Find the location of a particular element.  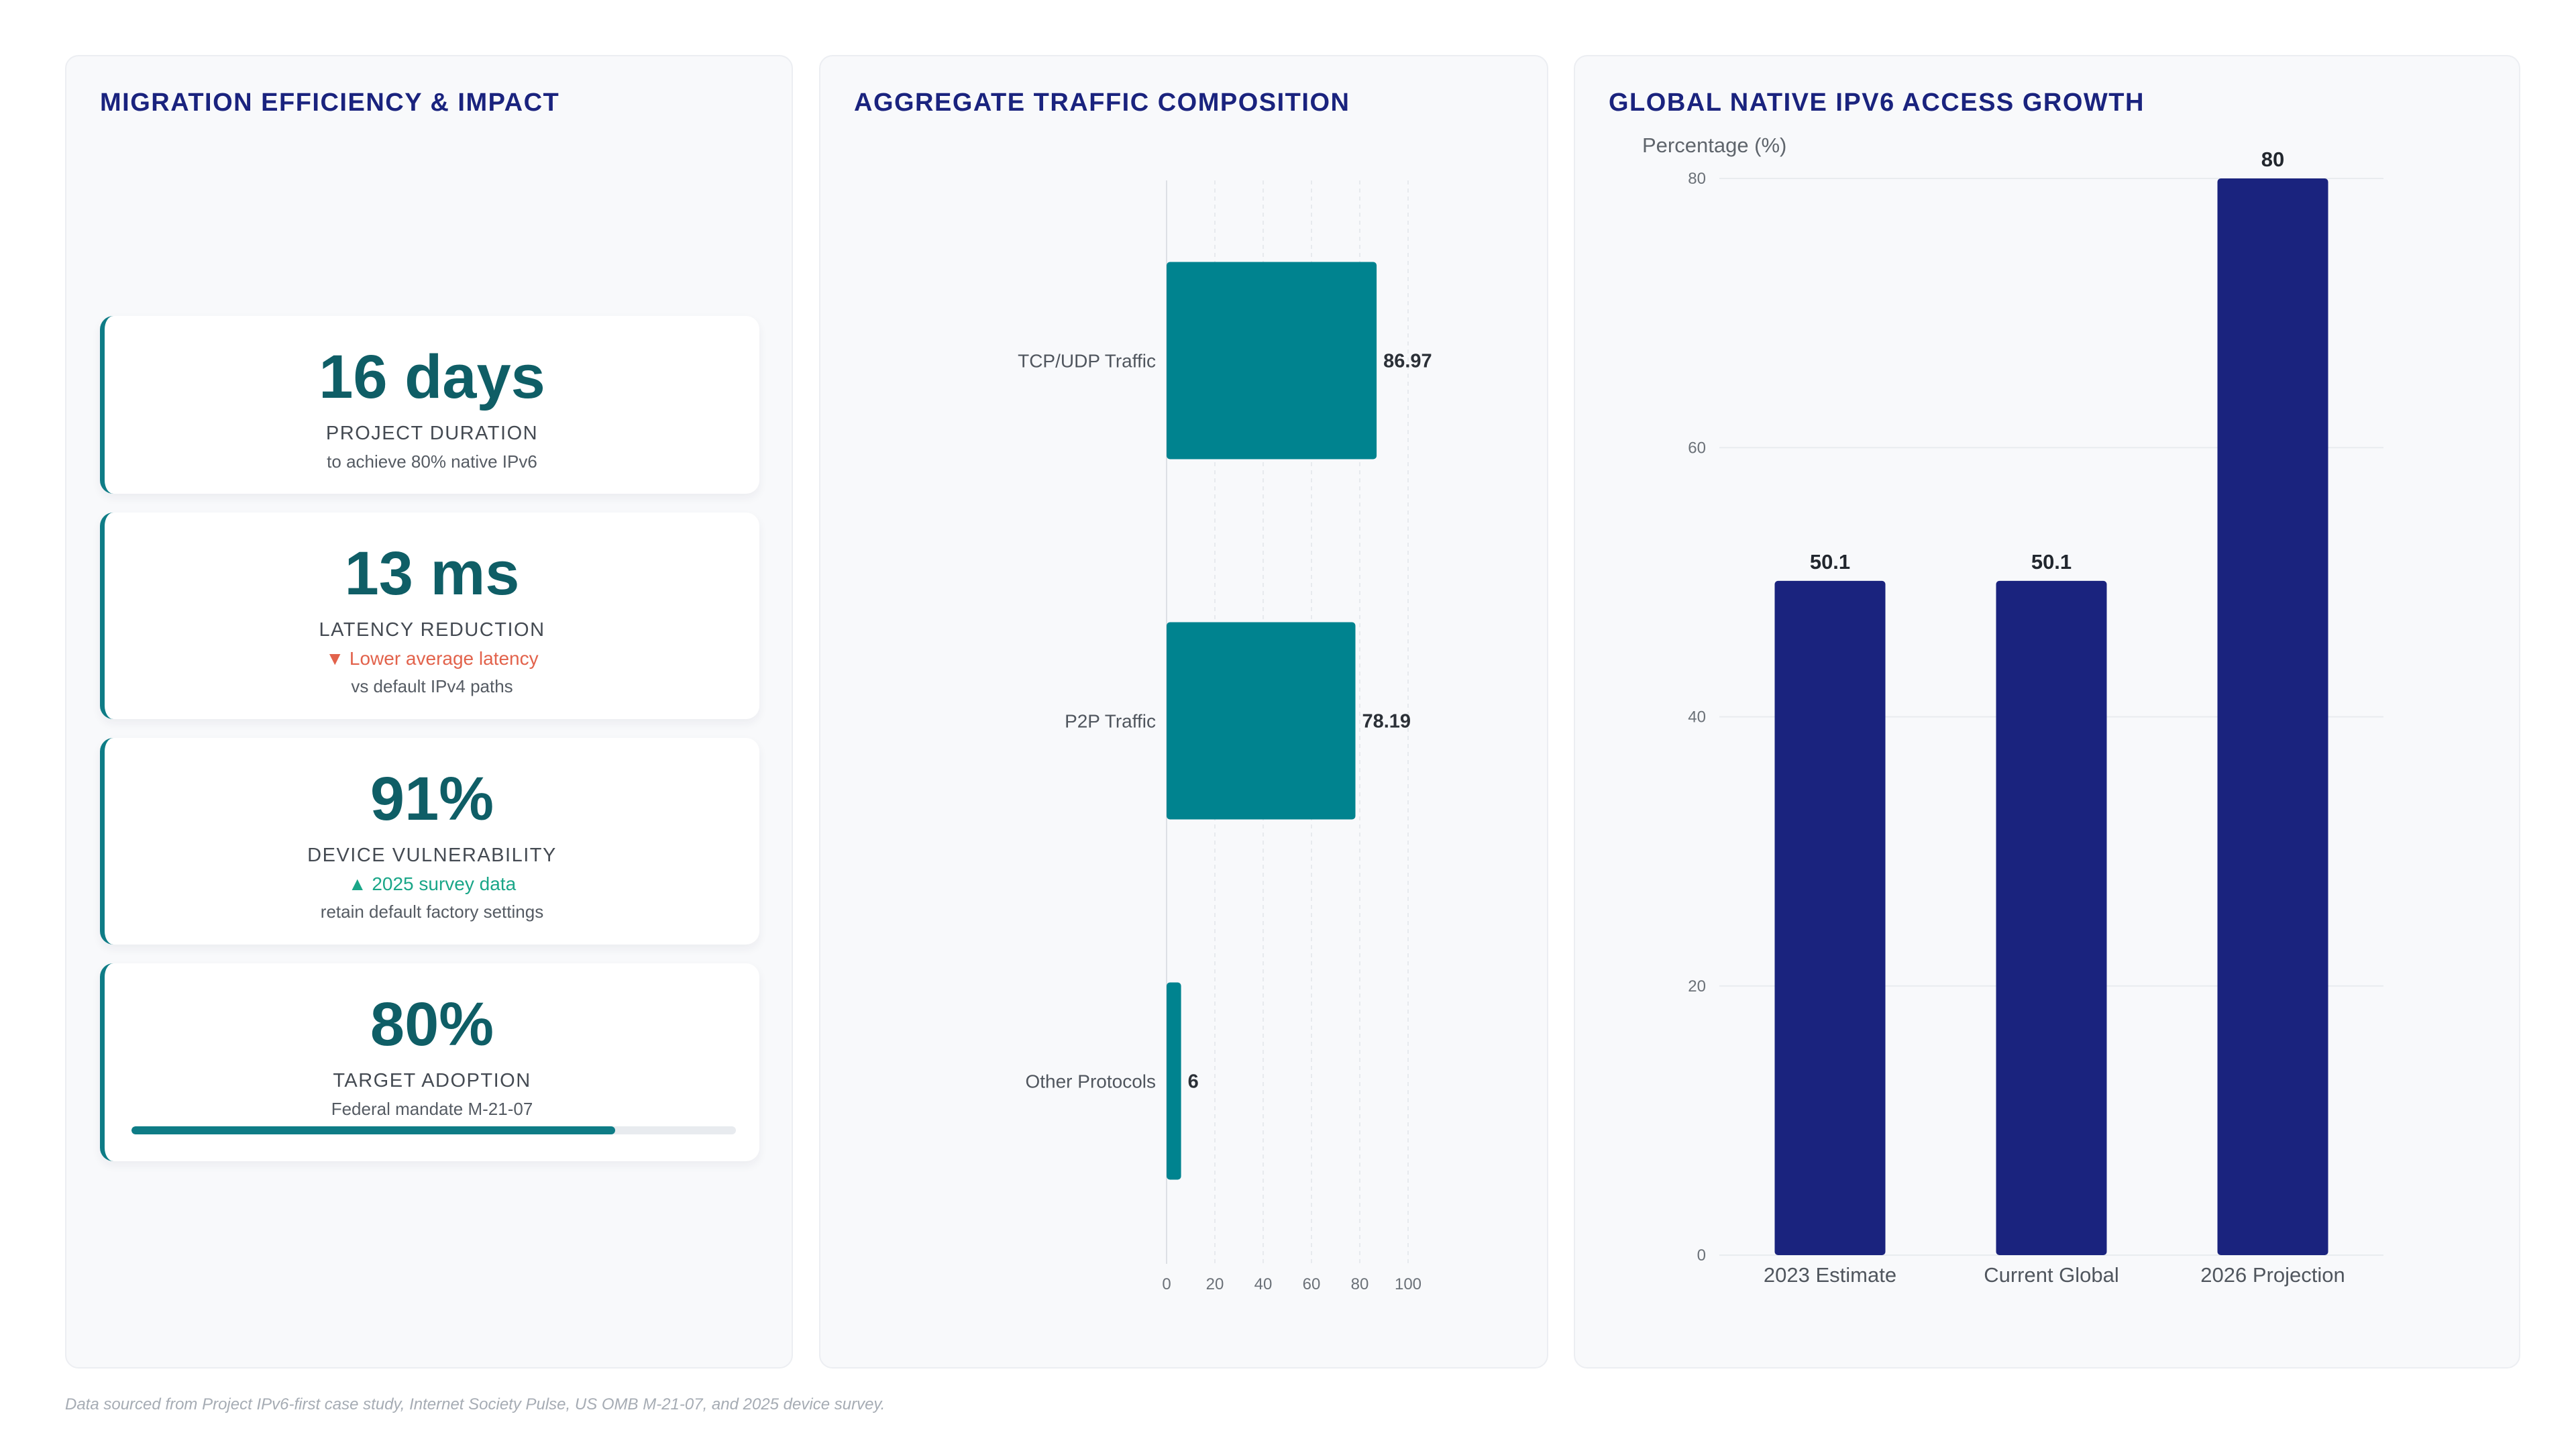

y-axis-title: Percentage (%) is located at coordinates (1714, 145).